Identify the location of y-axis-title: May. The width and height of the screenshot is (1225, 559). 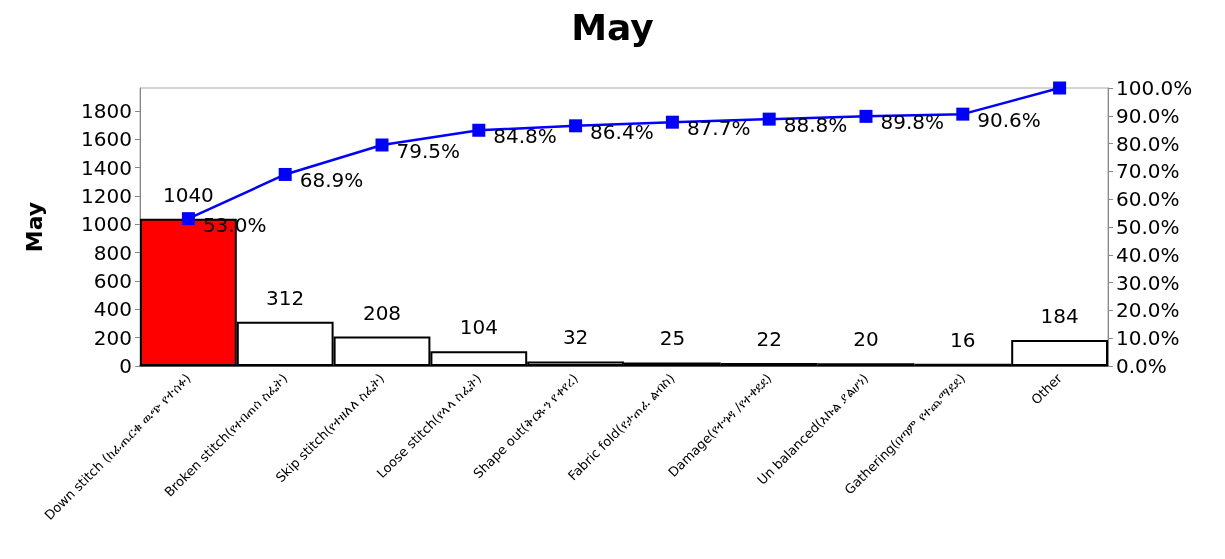
(34, 227).